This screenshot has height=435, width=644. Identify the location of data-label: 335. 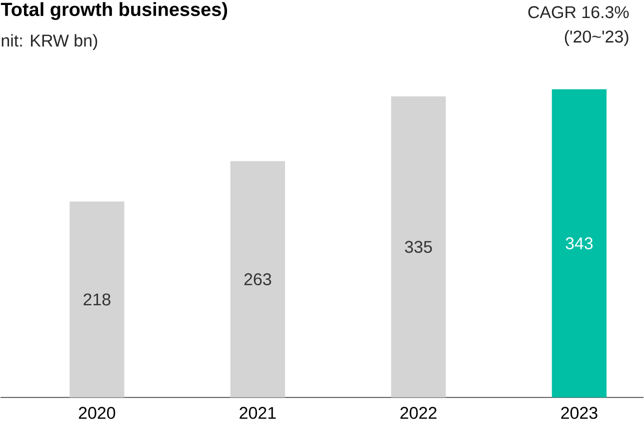
(418, 246).